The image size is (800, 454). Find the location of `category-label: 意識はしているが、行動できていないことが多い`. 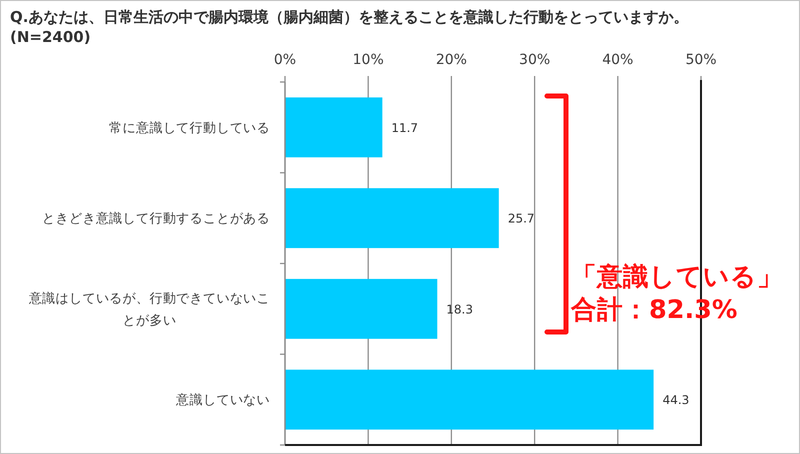

category-label: 意識はしているが、行動できていないことが多い is located at coordinates (149, 309).